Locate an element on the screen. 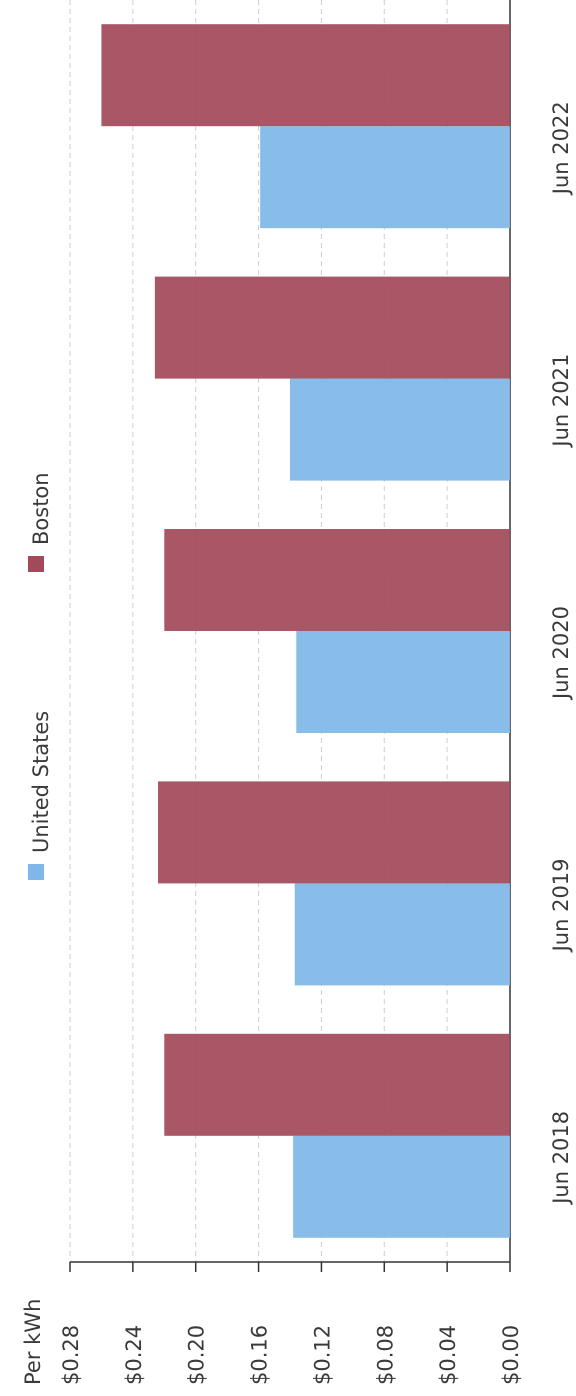  value-tick-label: $0.20 is located at coordinates (197, 1355).